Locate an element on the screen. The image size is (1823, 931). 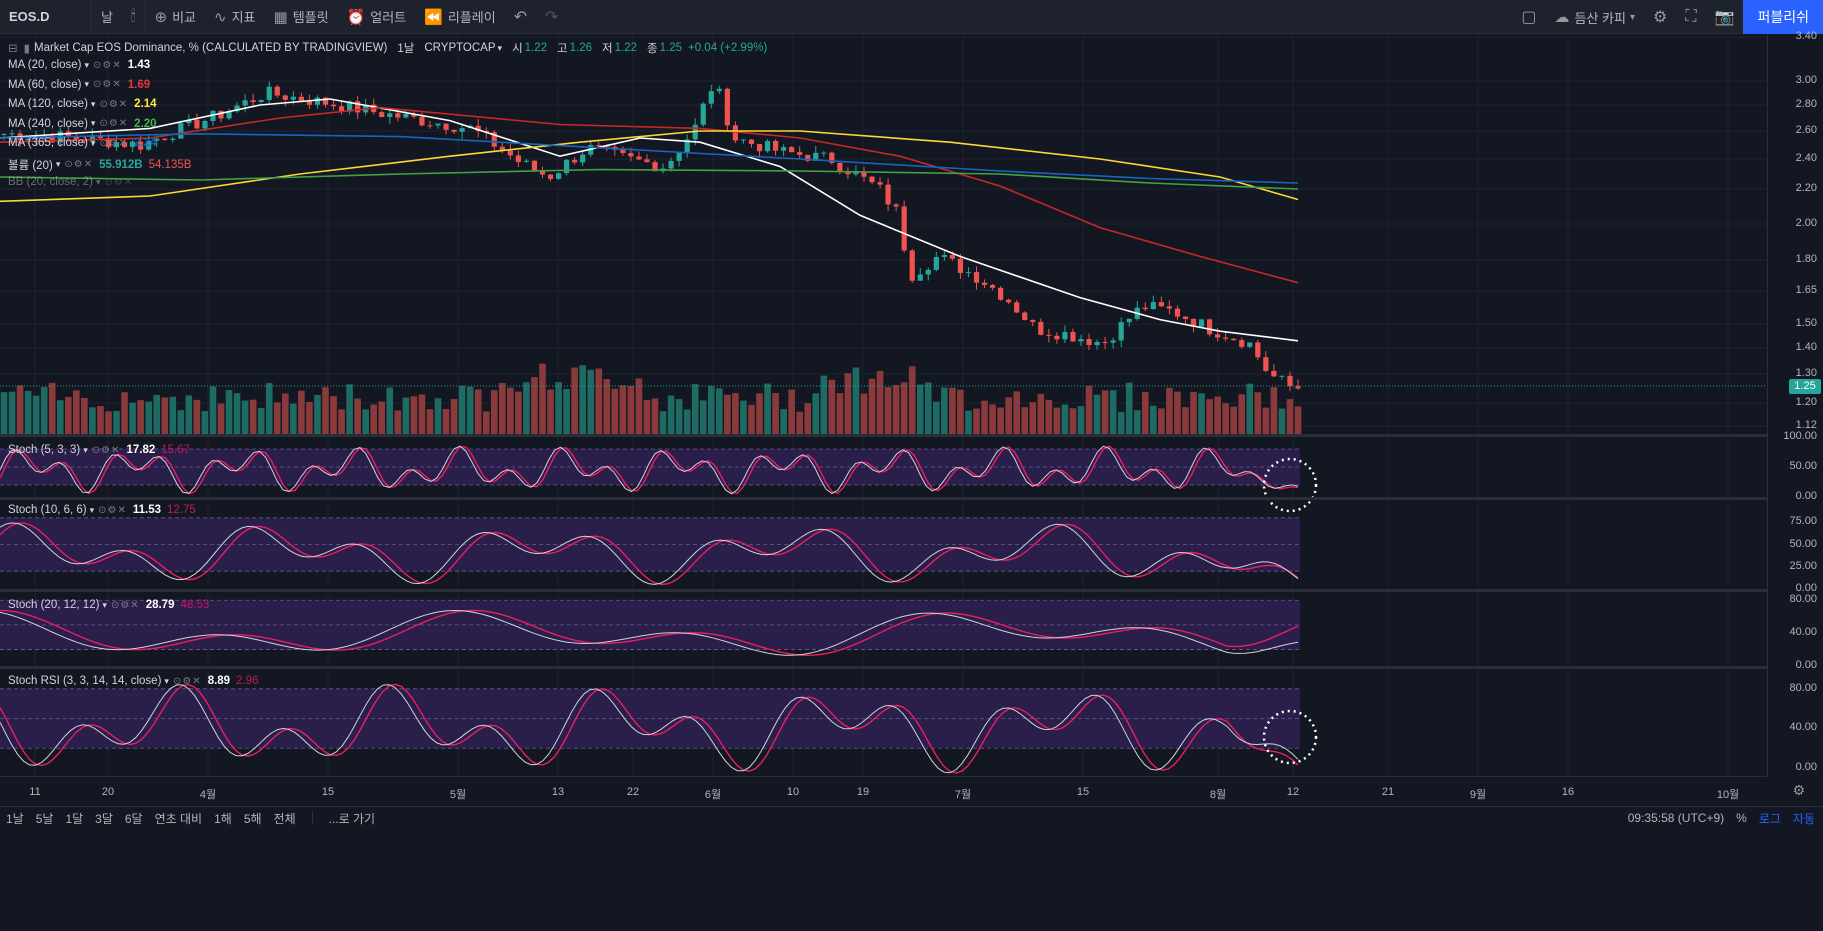
time-axis: 11 20 4월 15 5월 13 22 6월 10 19 7월 15 8월 12 21 9월 16 10월 is located at coordinates (883, 791).